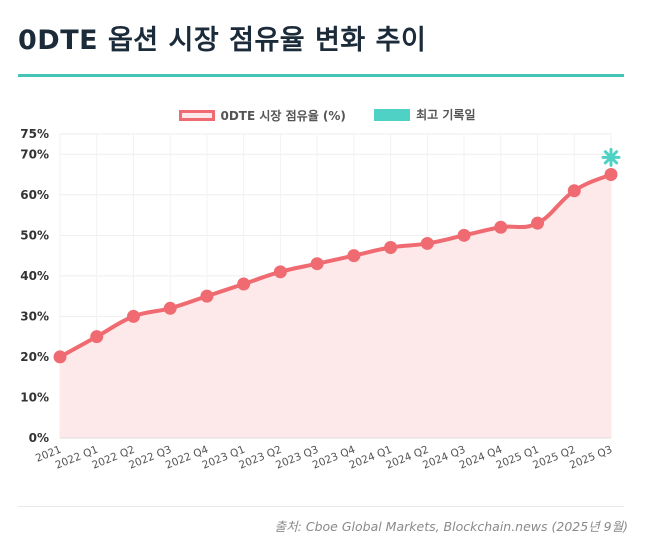  I want to click on y-tick-label: 20%, so click(34, 357).